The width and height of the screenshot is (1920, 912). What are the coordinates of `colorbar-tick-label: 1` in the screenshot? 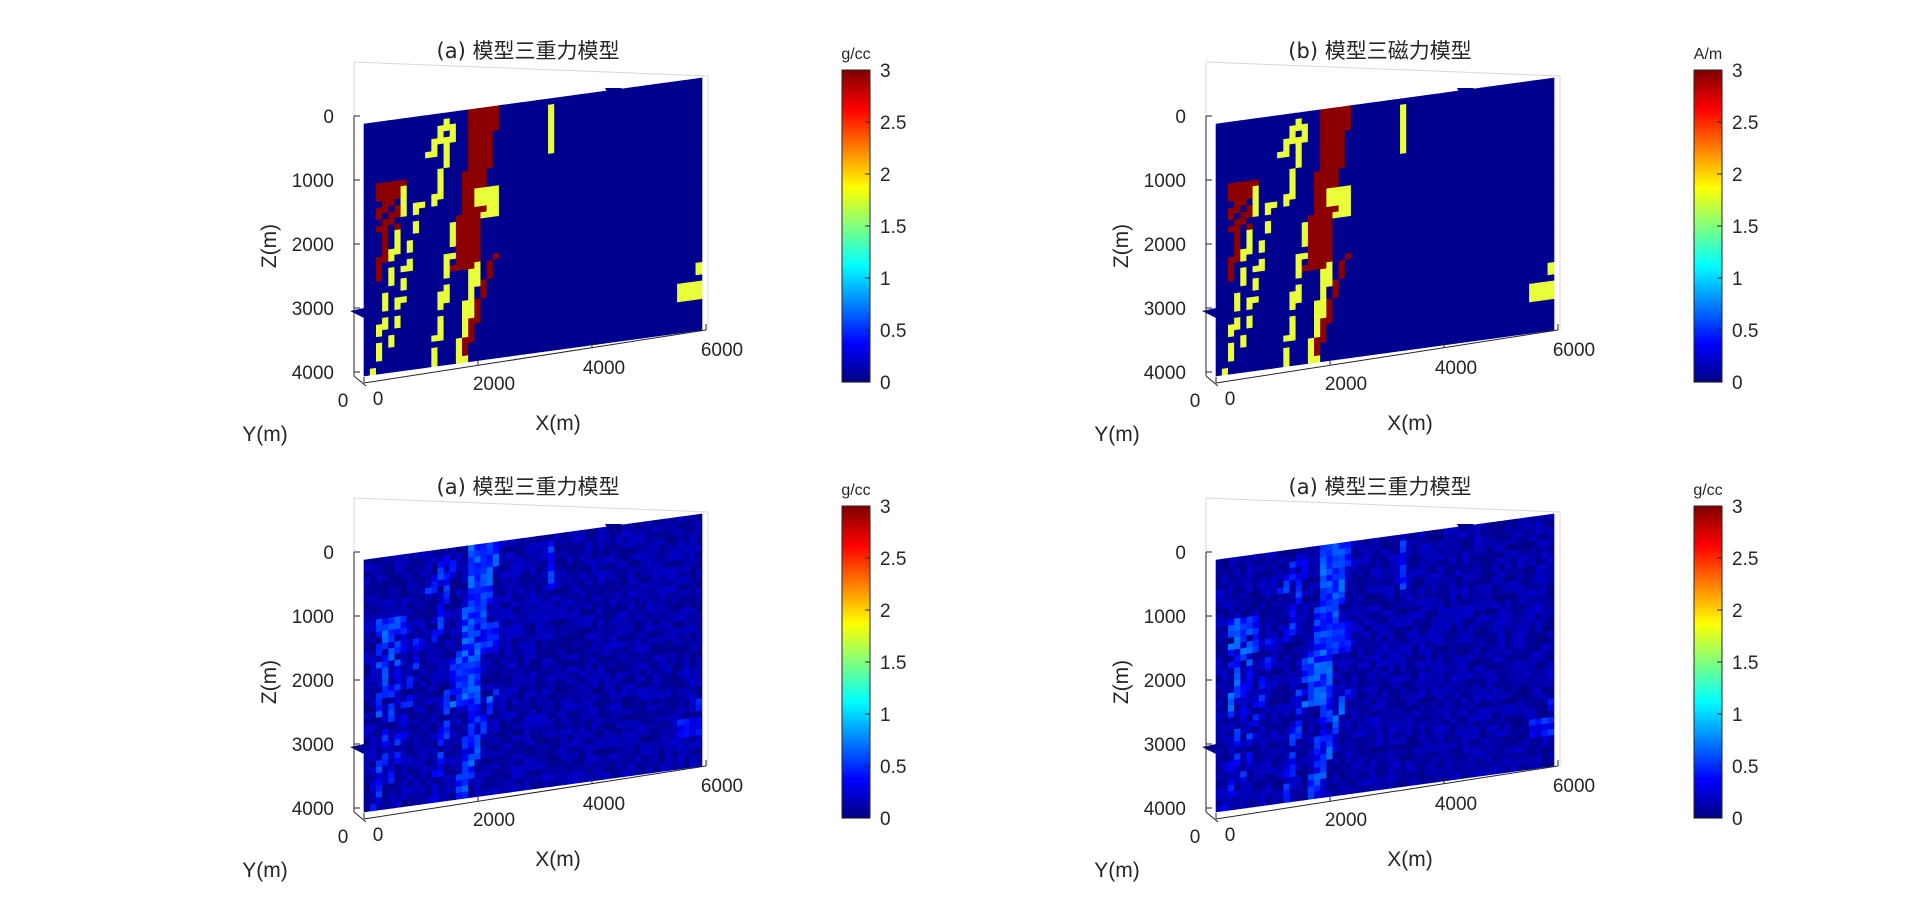 It's located at (1737, 279).